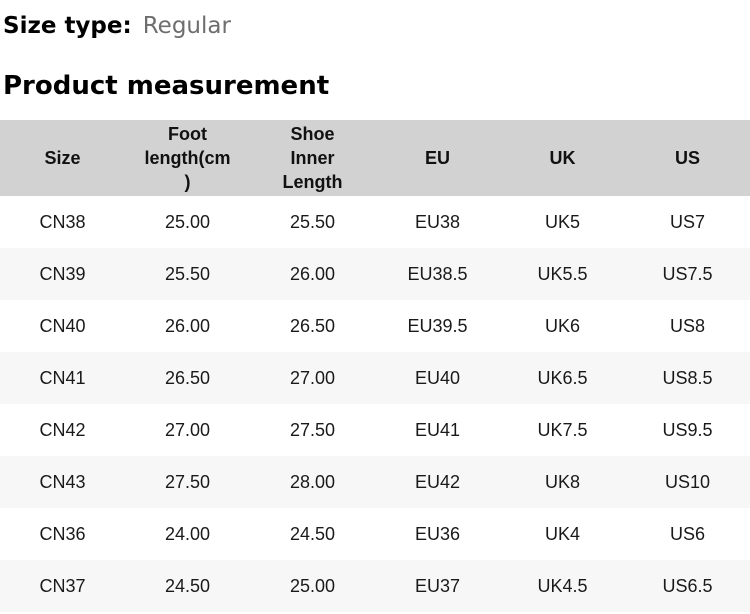  I want to click on table-row: CN36 24.00 24.50 EU36 UK4 US6, so click(375, 534).